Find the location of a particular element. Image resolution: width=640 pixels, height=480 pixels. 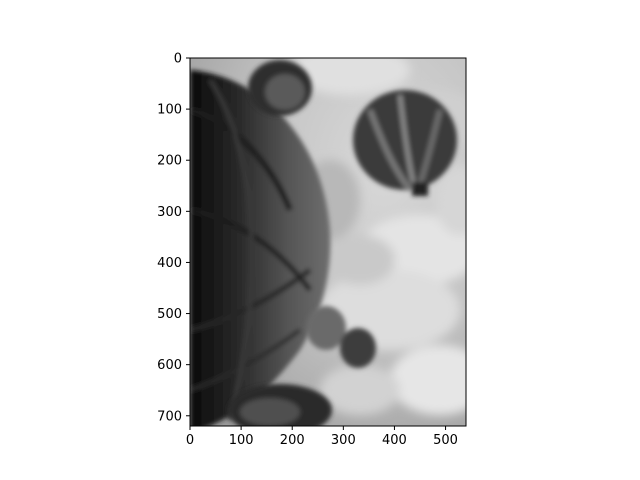

x-tick-label: 500 is located at coordinates (445, 440).